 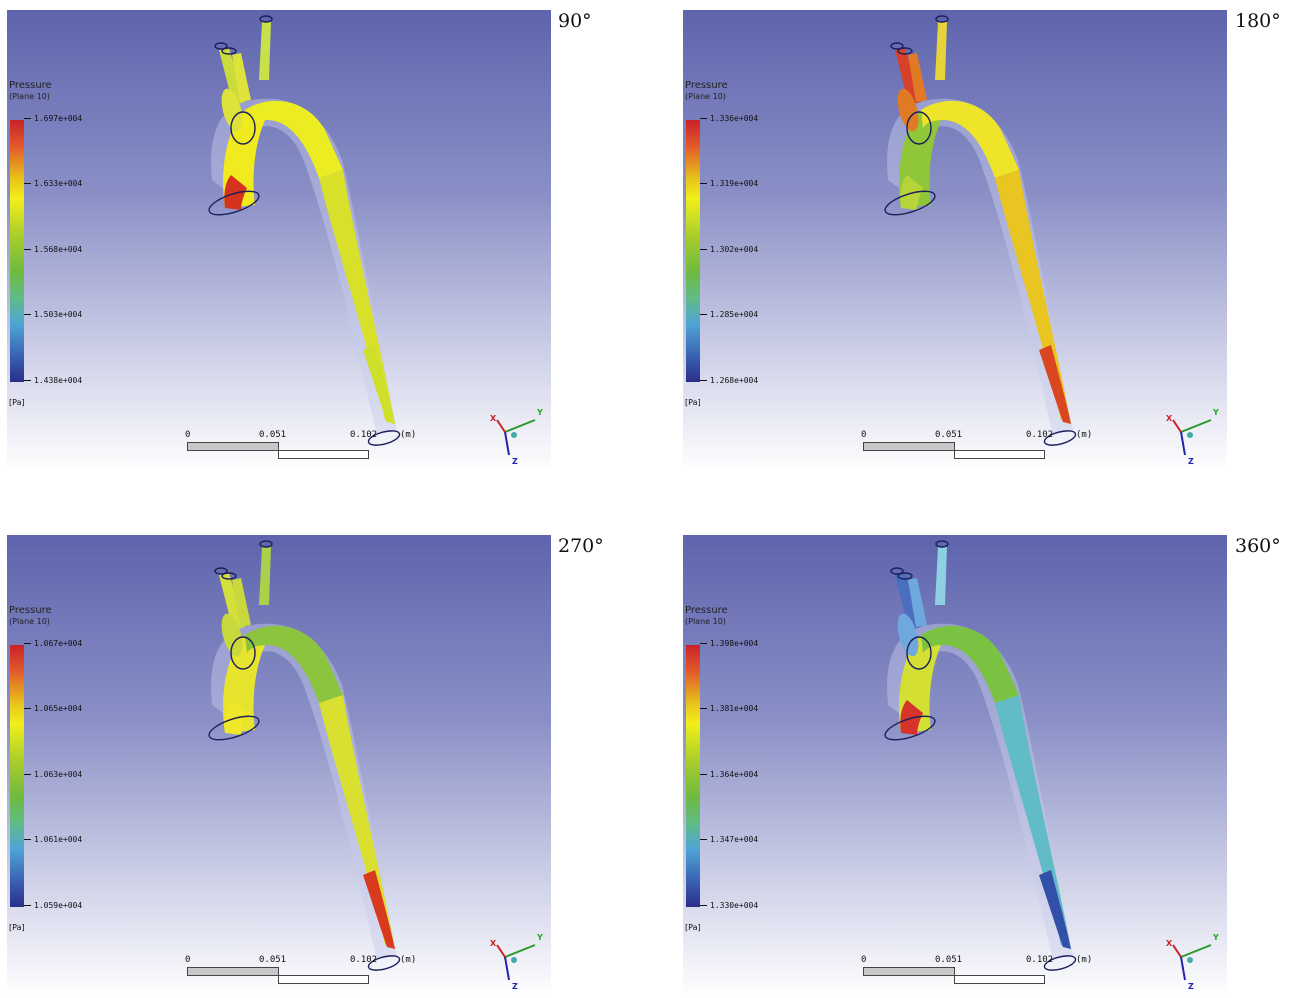 What do you see at coordinates (1258, 546) in the screenshot?
I see `phase-angle-label: 360°` at bounding box center [1258, 546].